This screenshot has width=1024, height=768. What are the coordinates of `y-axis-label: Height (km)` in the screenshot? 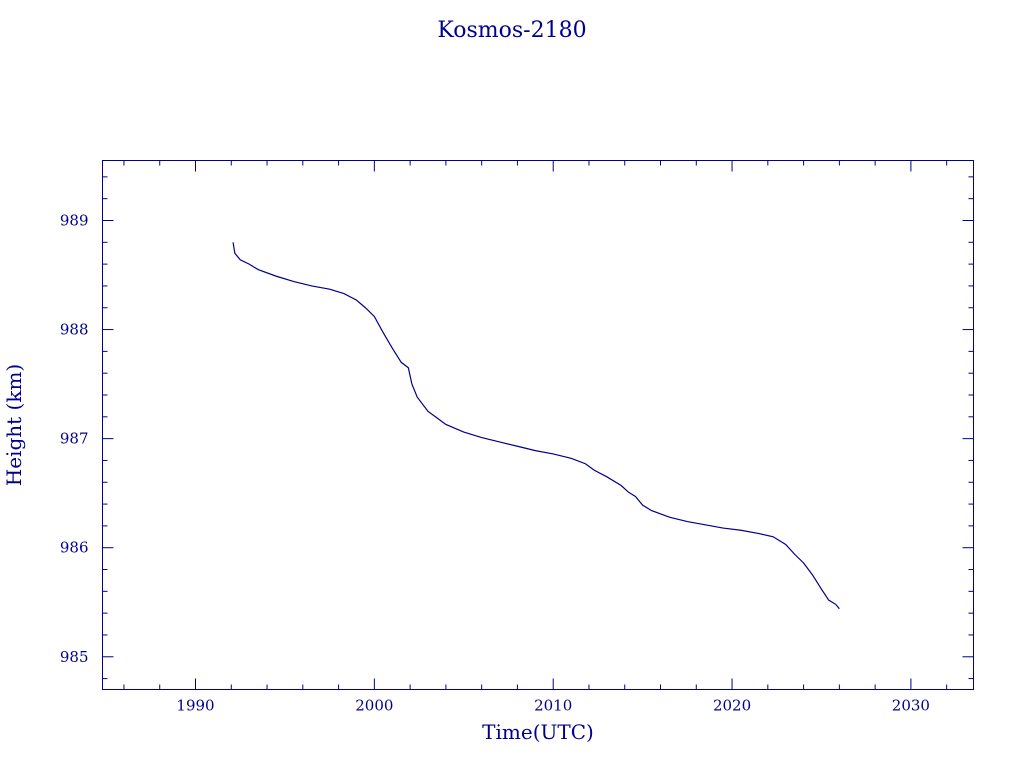 It's located at (14, 425).